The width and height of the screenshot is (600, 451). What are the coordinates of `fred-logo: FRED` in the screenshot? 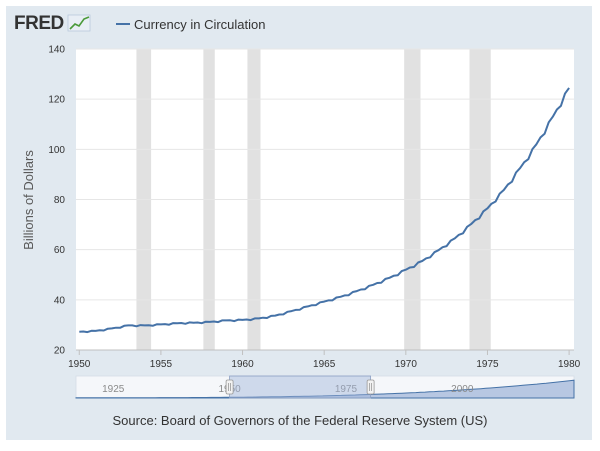 It's located at (52, 23).